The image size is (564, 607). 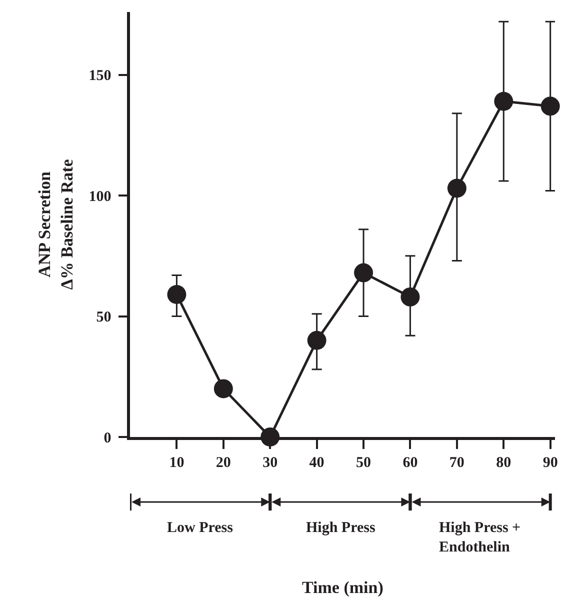 I want to click on text: High Press, so click(x=341, y=528).